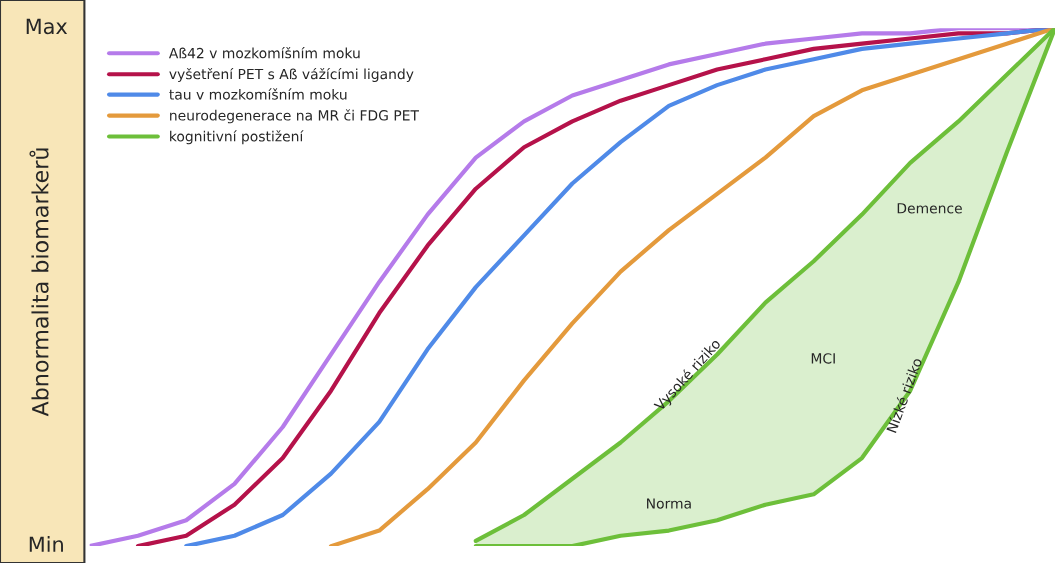  What do you see at coordinates (823, 358) in the screenshot?
I see `annotation: MCI` at bounding box center [823, 358].